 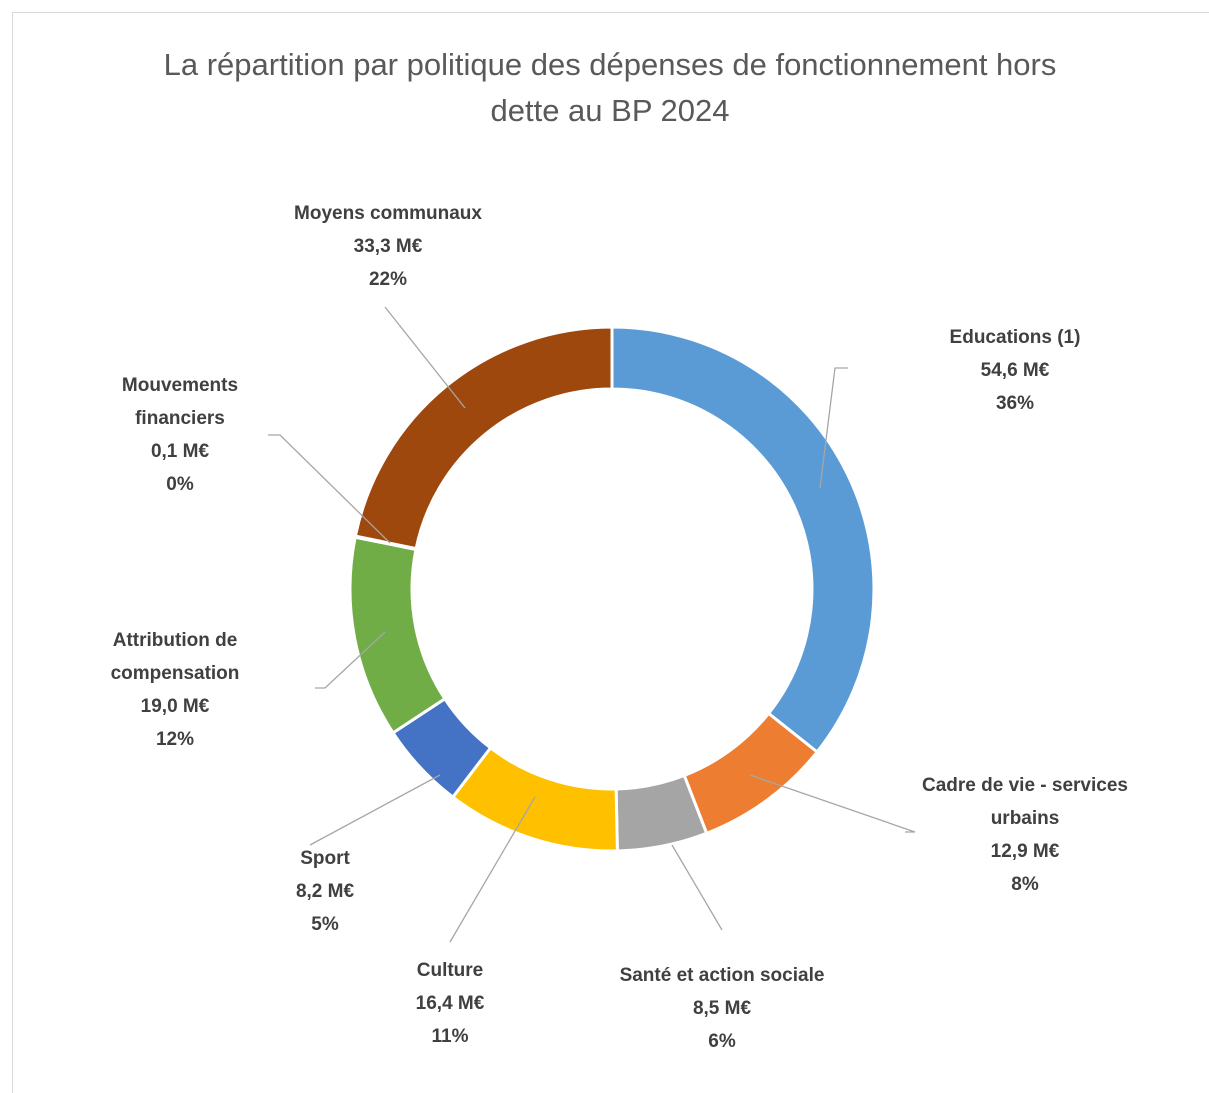 What do you see at coordinates (1015, 337) in the screenshot?
I see `category-label: Educations (1)` at bounding box center [1015, 337].